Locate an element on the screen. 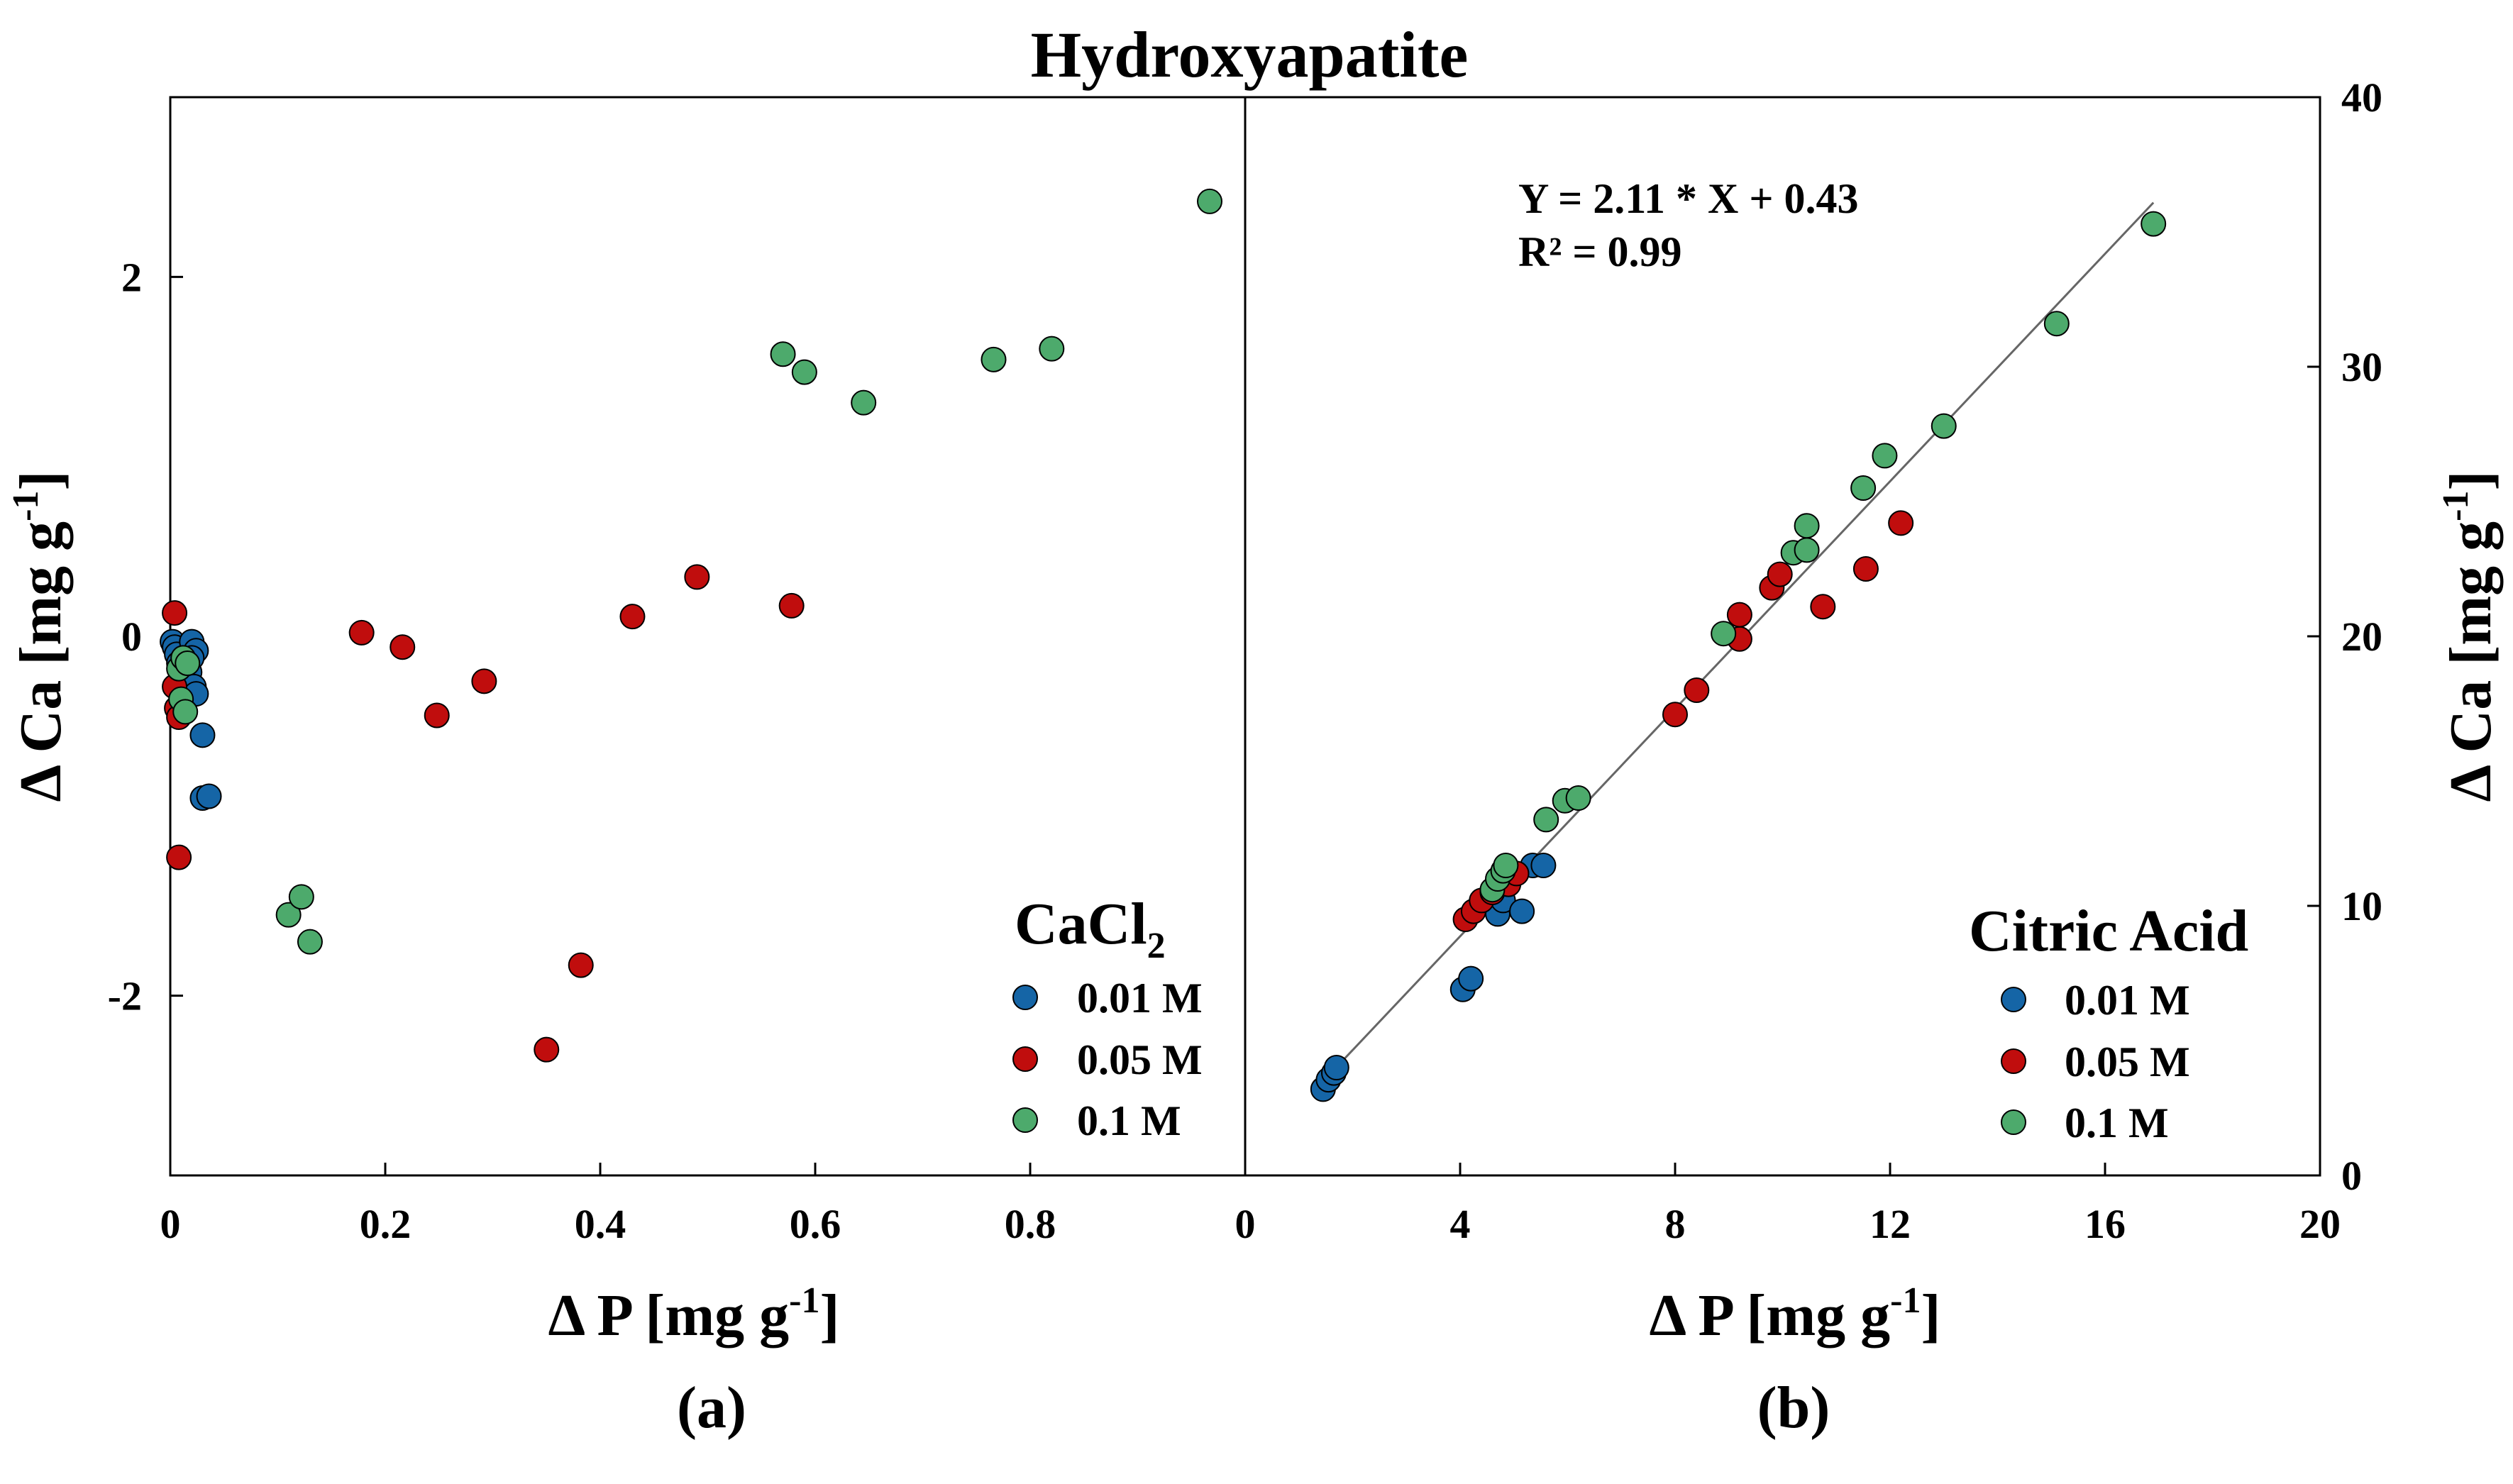 This screenshot has width=2513, height=1484. panel-b-ylabel-main: Δ Ca [mg g is located at coordinates (2471, 661).